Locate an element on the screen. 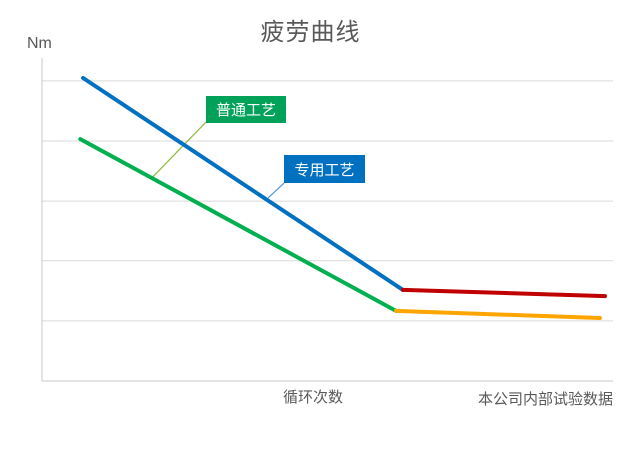 The width and height of the screenshot is (621, 450). series-segment-ordinary-plateau is located at coordinates (498, 314).